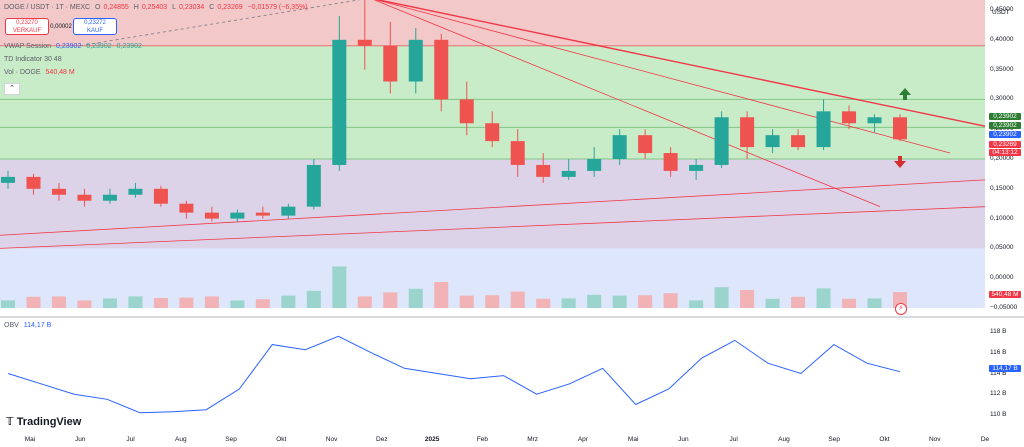  Describe the element at coordinates (95, 23) in the screenshot. I see `buy-price: 0,23272` at that location.